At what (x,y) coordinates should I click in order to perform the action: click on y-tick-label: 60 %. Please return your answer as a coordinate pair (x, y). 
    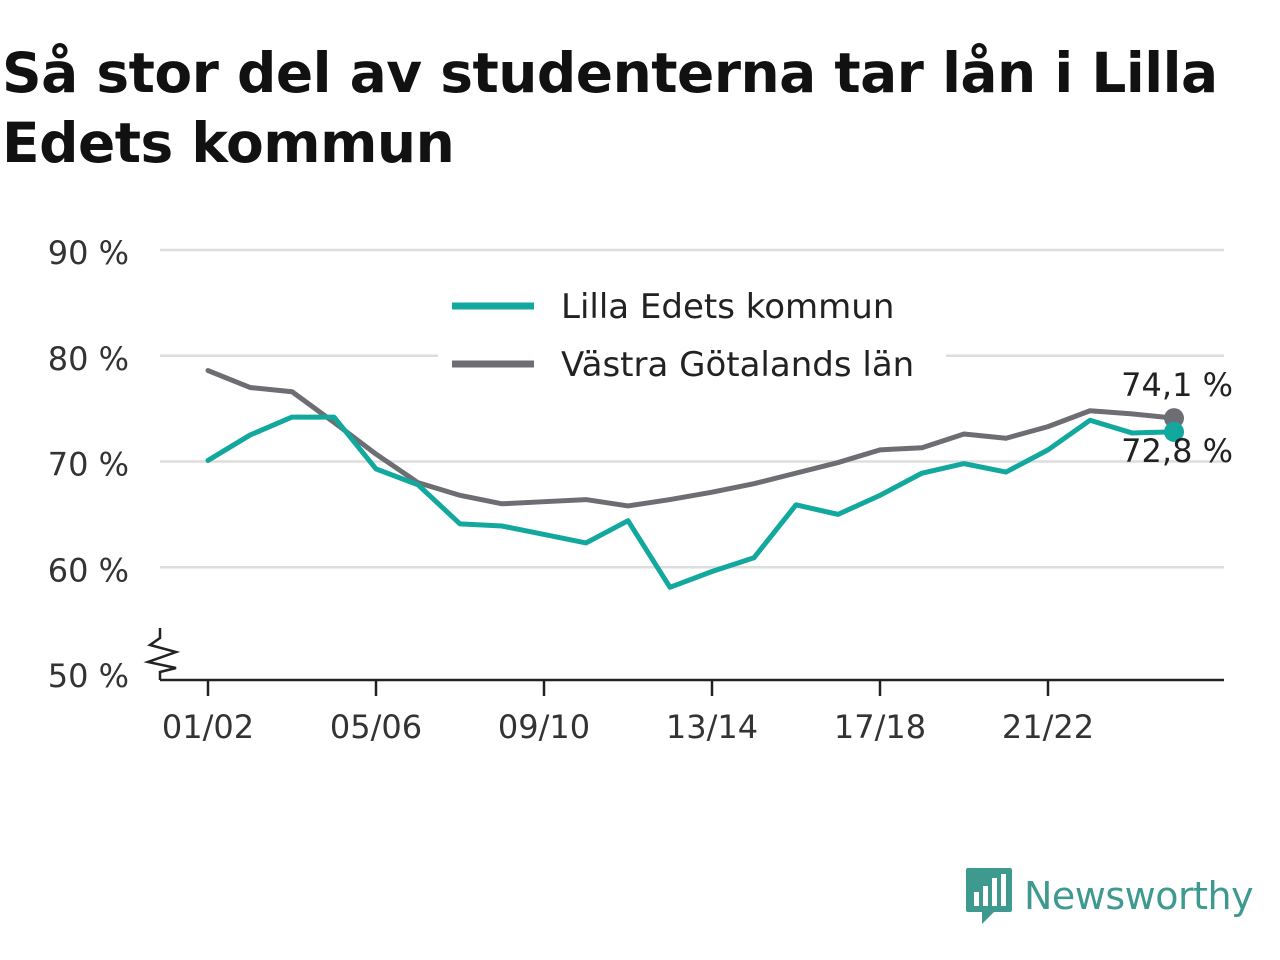
    Looking at the image, I should click on (88, 570).